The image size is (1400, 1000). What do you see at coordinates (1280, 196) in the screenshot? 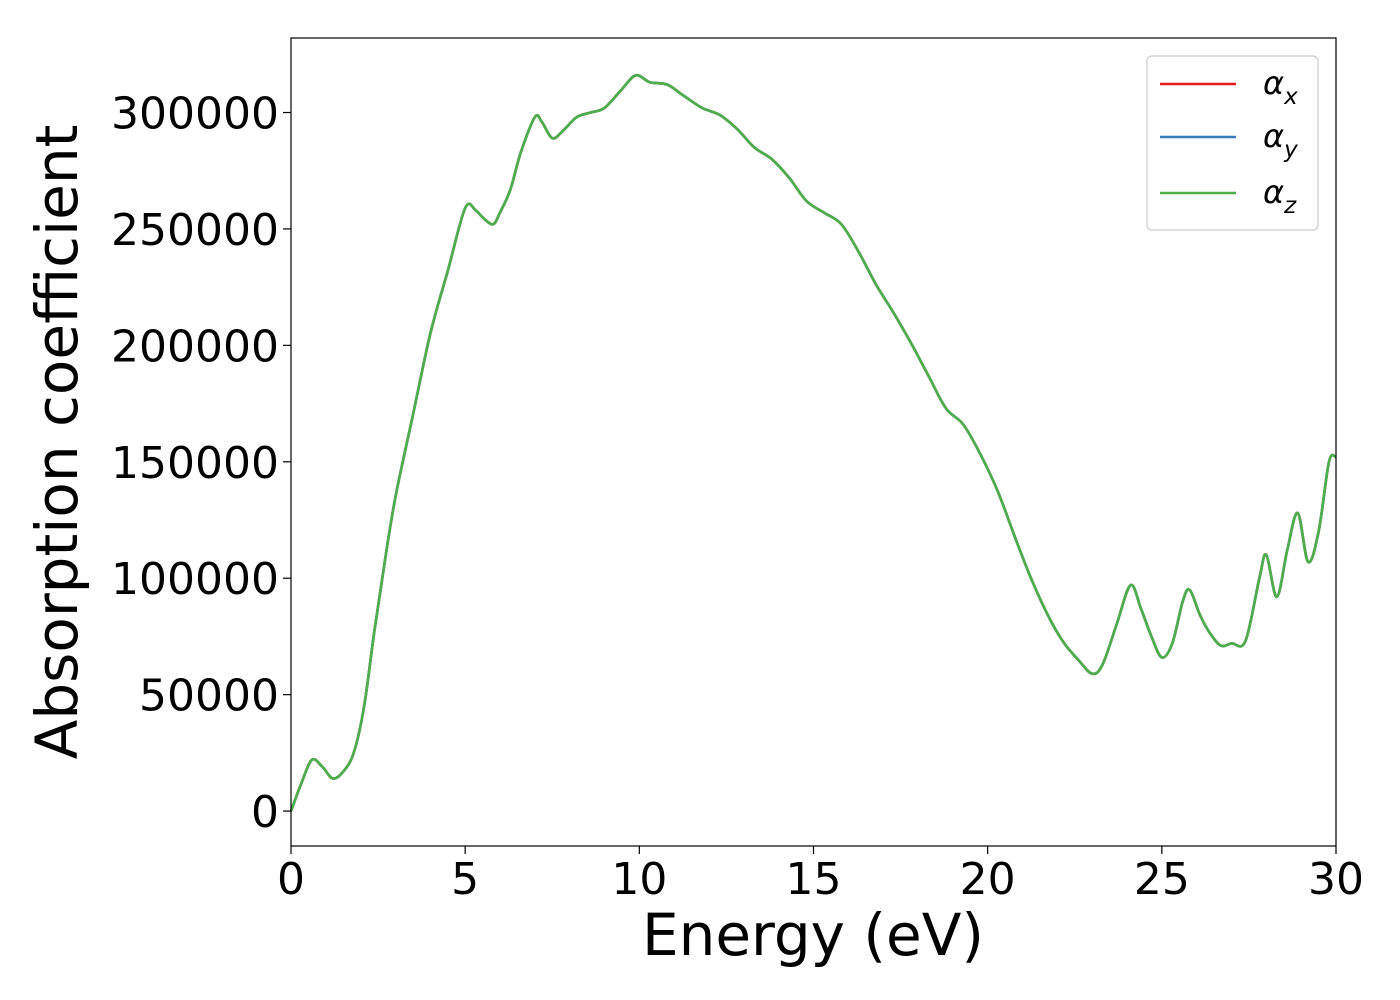
I see `legend-label-z: αz` at bounding box center [1280, 196].